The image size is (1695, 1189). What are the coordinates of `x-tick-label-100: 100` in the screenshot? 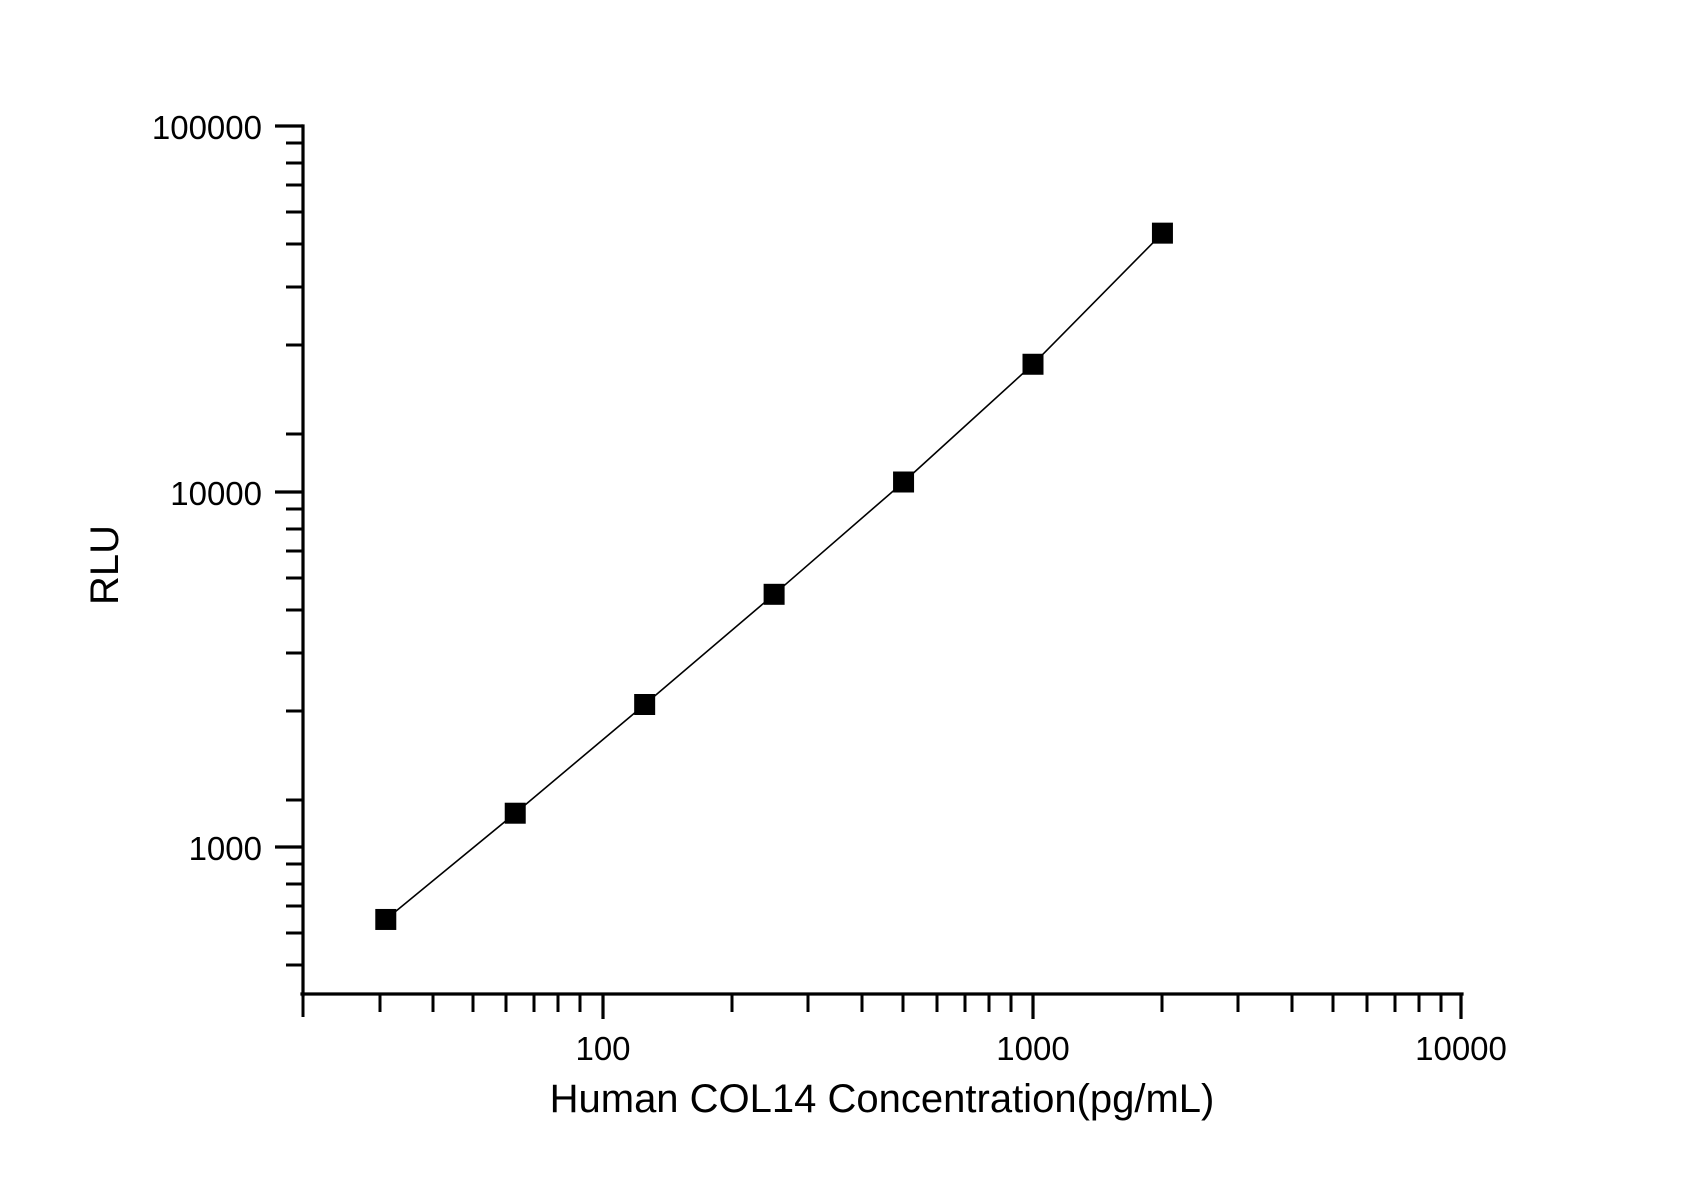 It's located at (602, 1048).